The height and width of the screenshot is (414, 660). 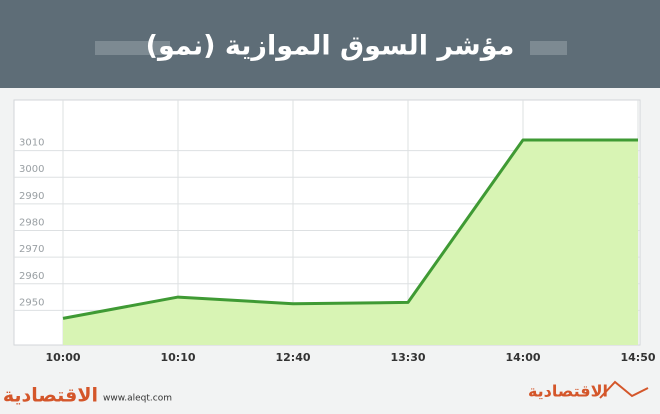 What do you see at coordinates (62, 357) in the screenshot?
I see `x-tick-label: 10:00` at bounding box center [62, 357].